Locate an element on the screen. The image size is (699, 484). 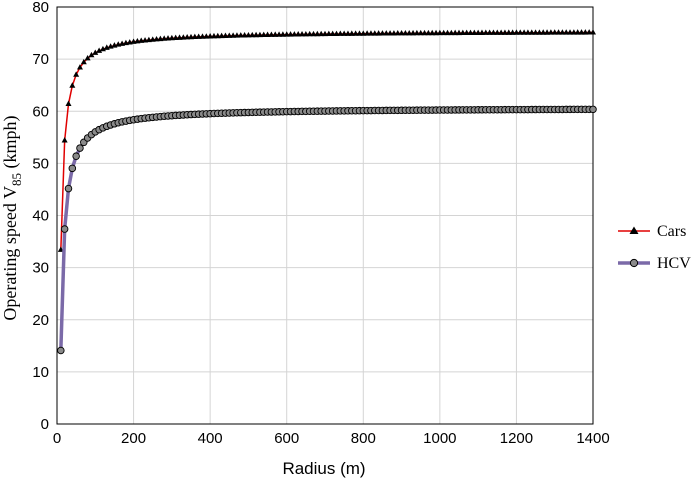
y-axis-ticks: 0 10 20 30 40 50 60 70 80 is located at coordinates (40, 216).